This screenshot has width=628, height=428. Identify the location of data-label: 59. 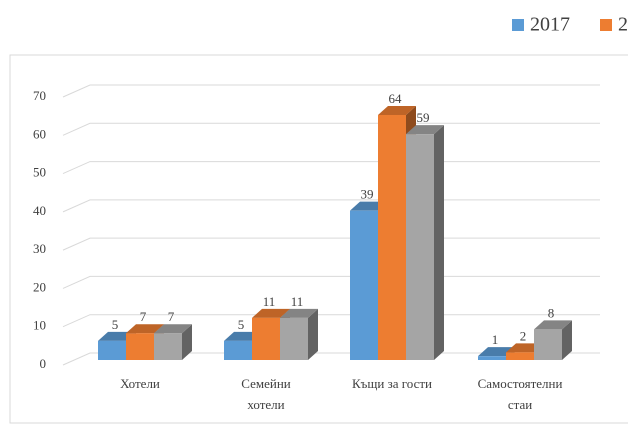
(423, 117).